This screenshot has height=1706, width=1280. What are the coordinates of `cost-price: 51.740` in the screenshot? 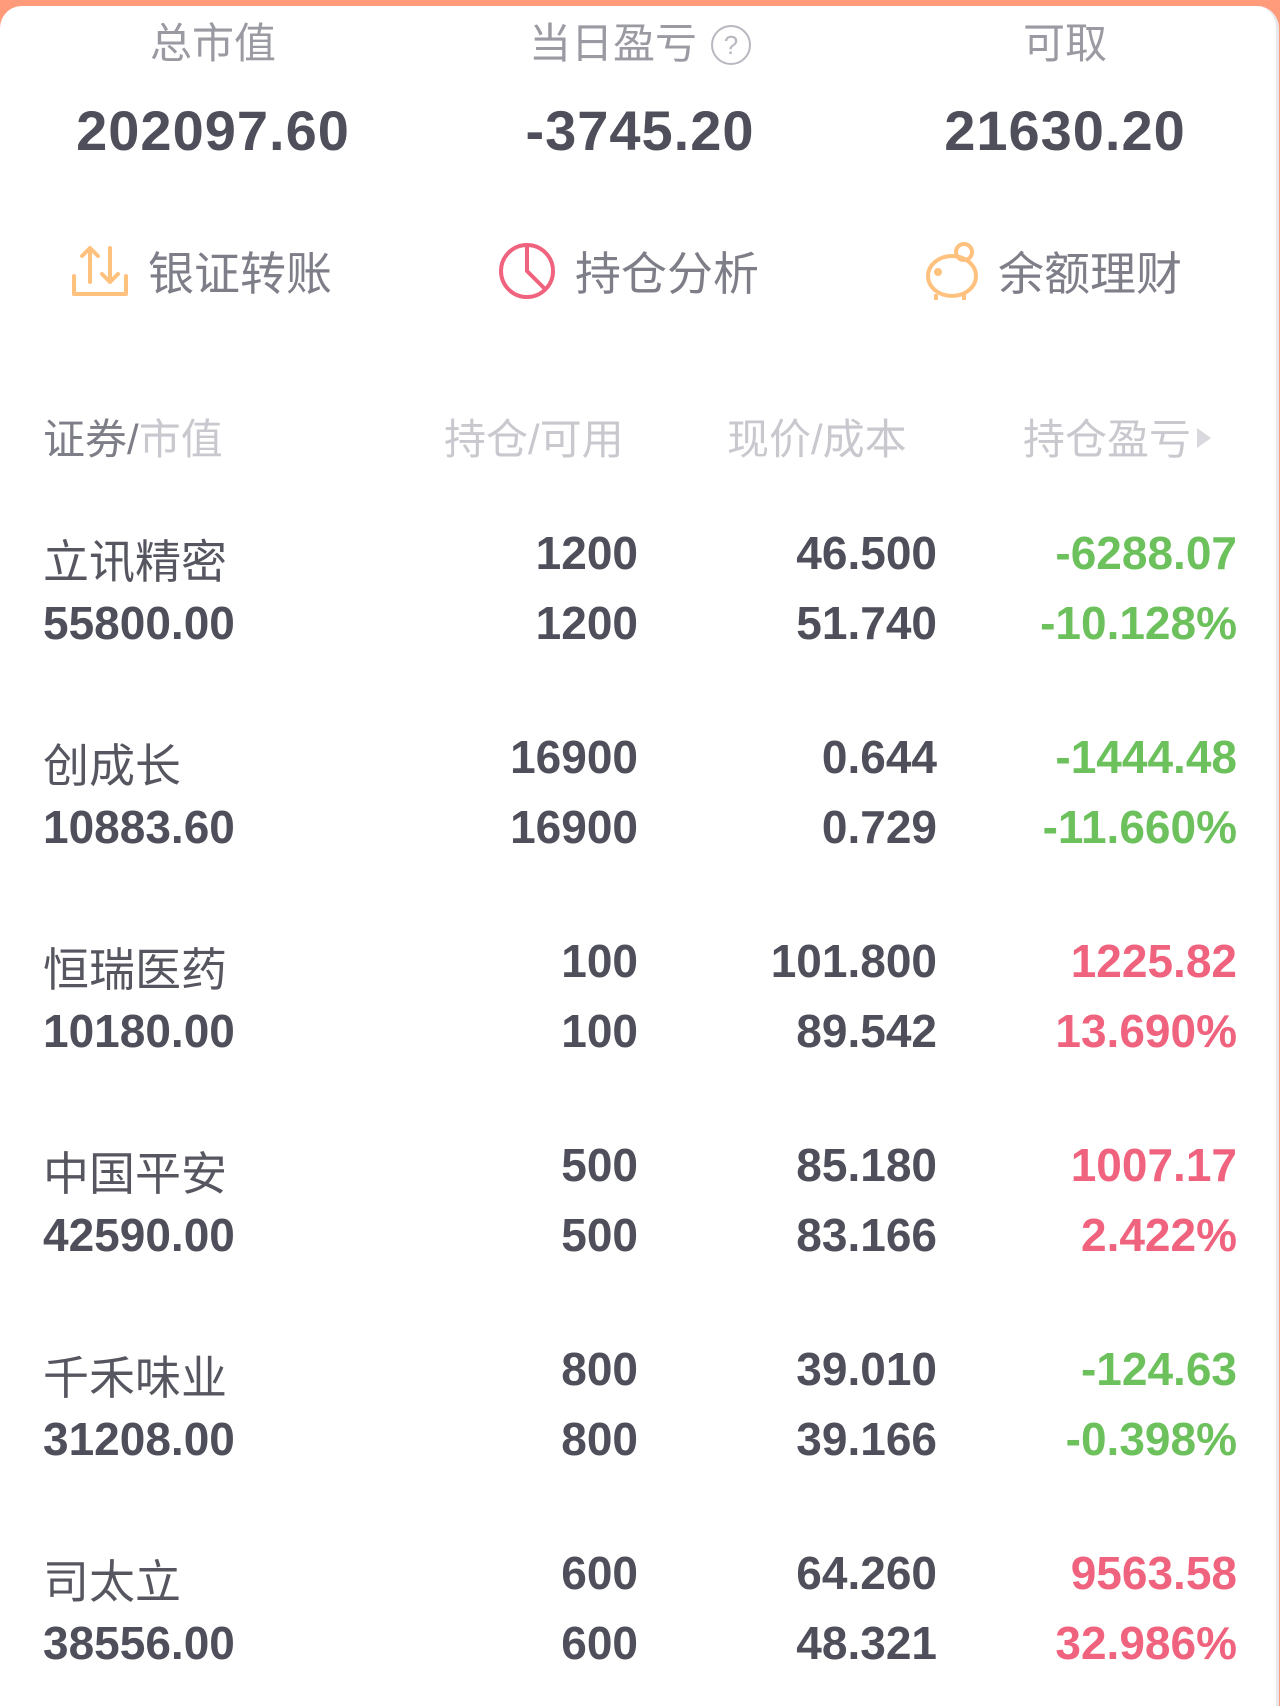 It's located at (866, 623).